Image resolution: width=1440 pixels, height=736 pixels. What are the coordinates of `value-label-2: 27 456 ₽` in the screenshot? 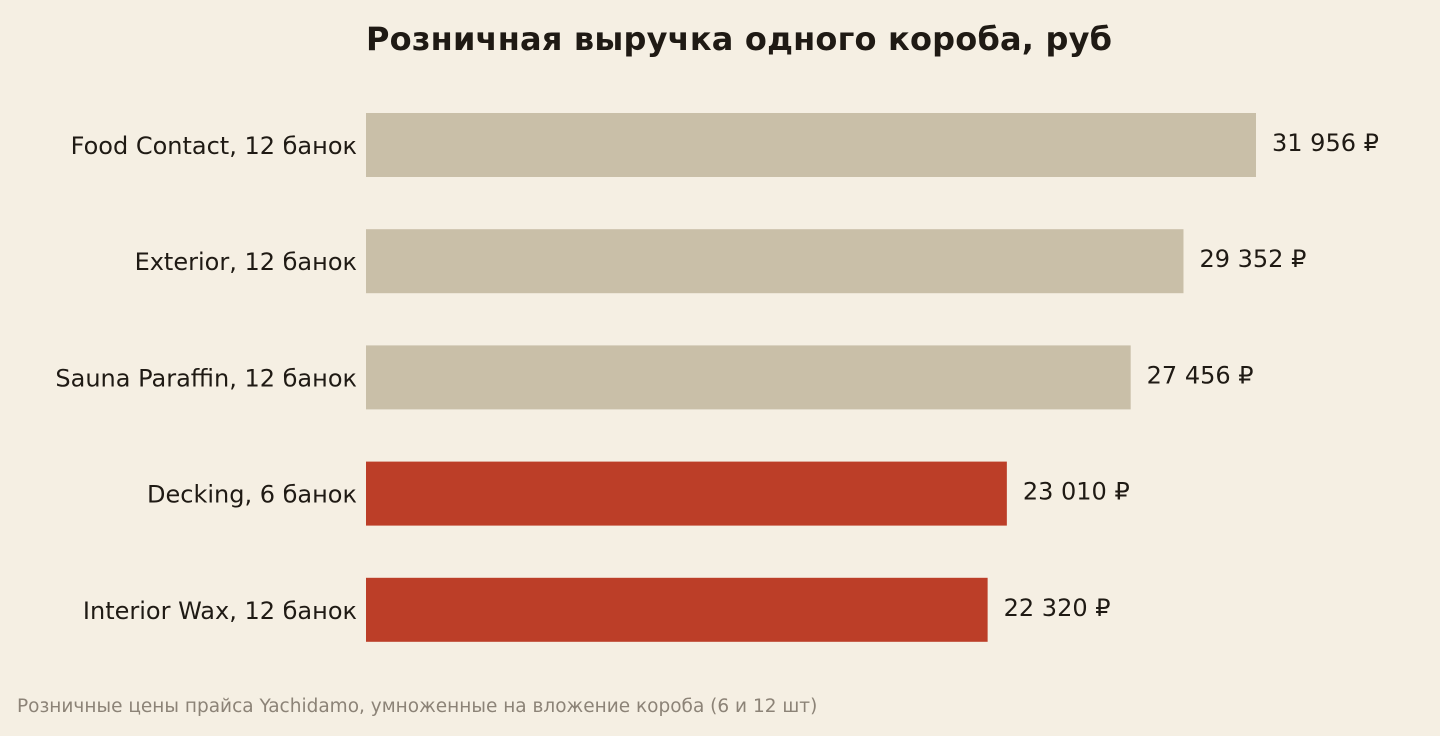 It's located at (1200, 375).